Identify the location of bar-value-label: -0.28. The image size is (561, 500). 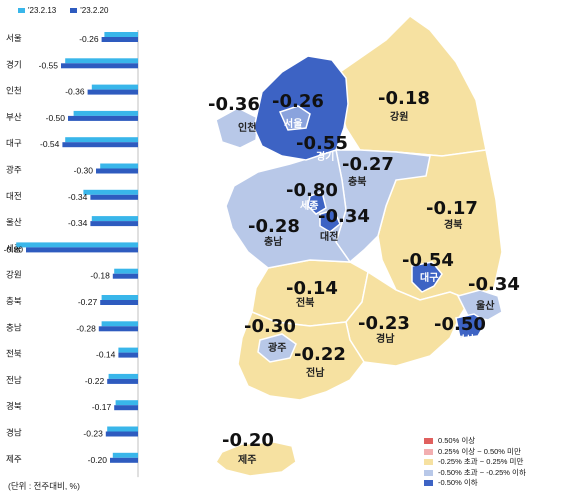
(86, 328).